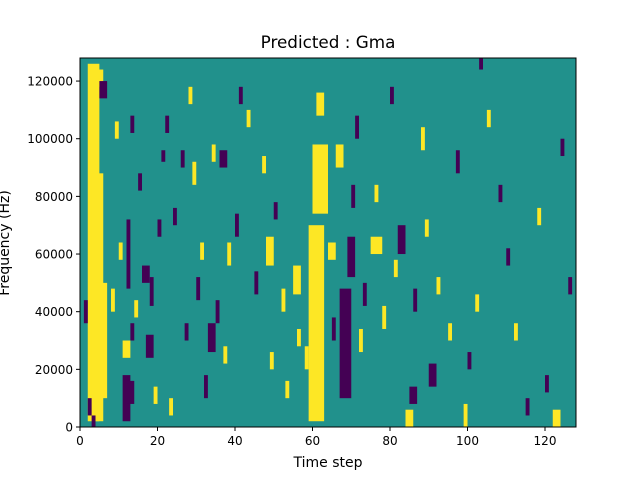 The height and width of the screenshot is (480, 640). Describe the element at coordinates (389, 441) in the screenshot. I see `x-tick-label: 80` at that location.